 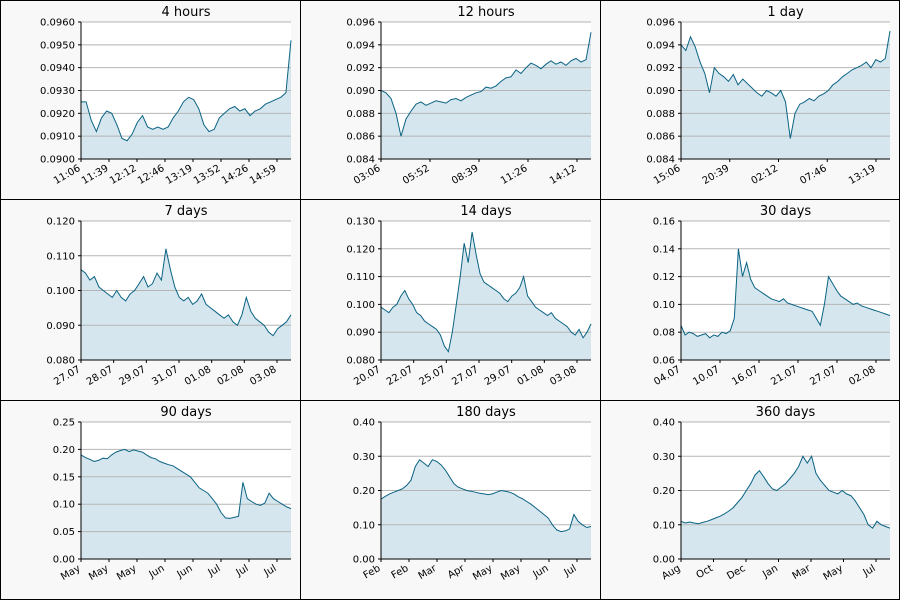 What do you see at coordinates (786, 412) in the screenshot?
I see `chart-title: 360 days` at bounding box center [786, 412].